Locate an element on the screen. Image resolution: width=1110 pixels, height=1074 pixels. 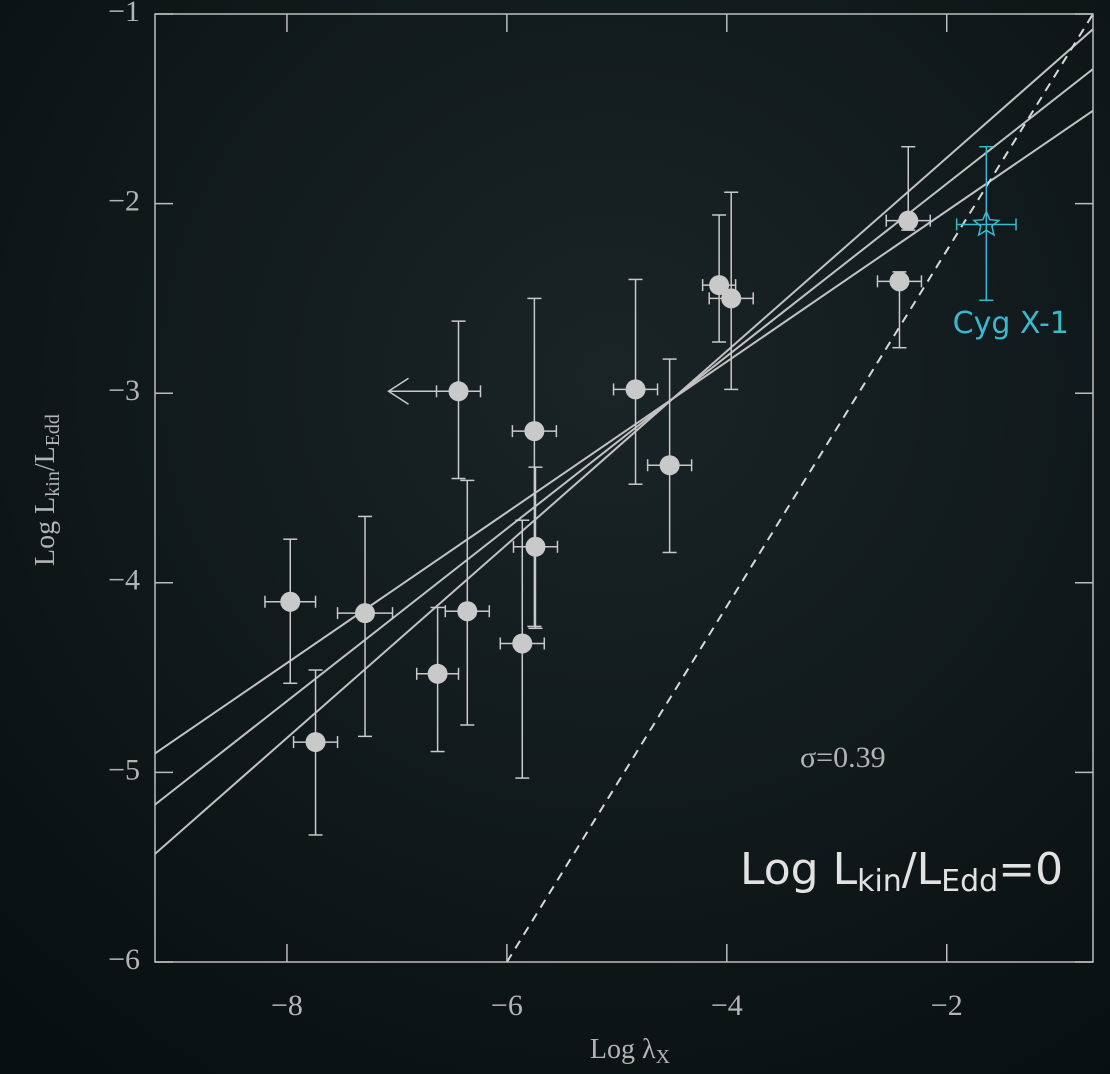
x-tick-label: −2 is located at coordinates (947, 1005).